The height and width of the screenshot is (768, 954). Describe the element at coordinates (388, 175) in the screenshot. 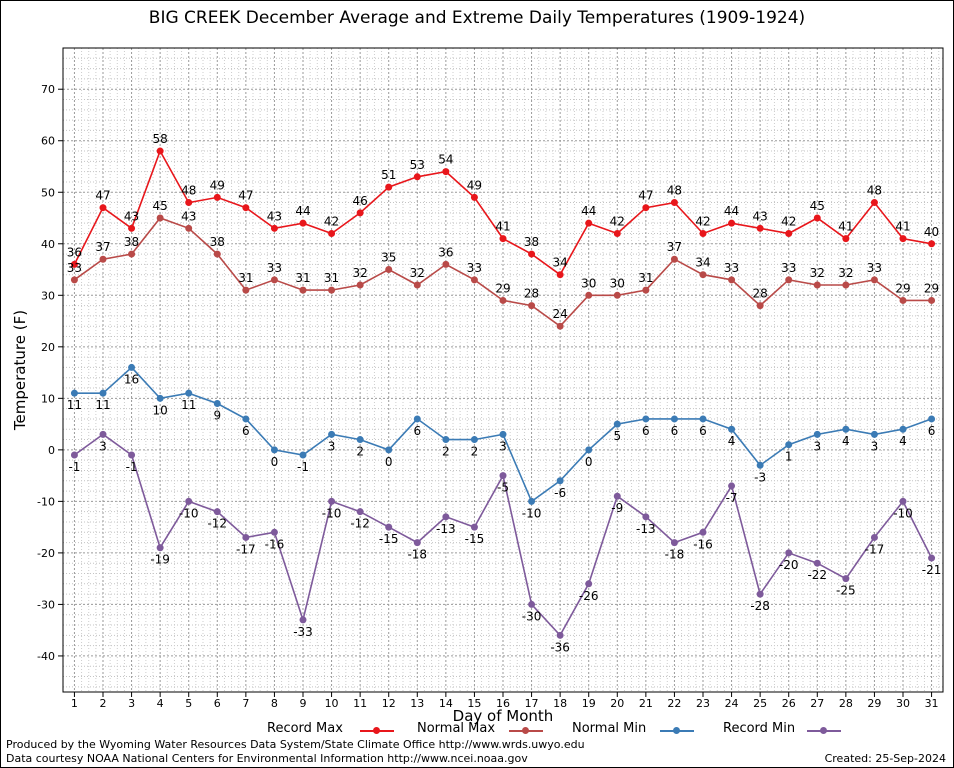

I see `data-label: 51` at that location.